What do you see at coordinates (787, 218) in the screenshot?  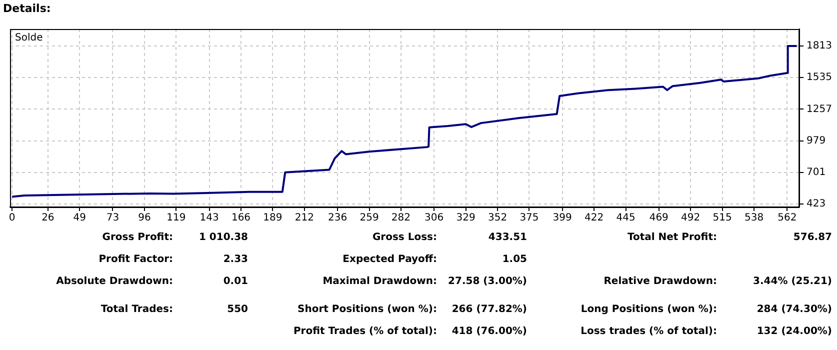 I see `x-tick-label: 562` at bounding box center [787, 218].